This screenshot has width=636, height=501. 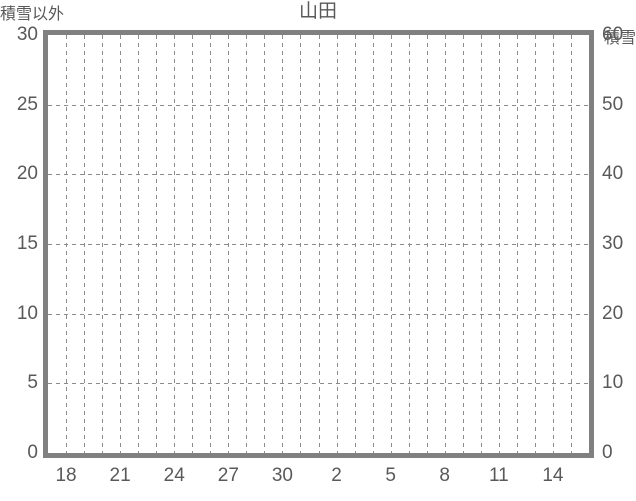 I want to click on y-axis-left-tick-label: 30, so click(x=27, y=34).